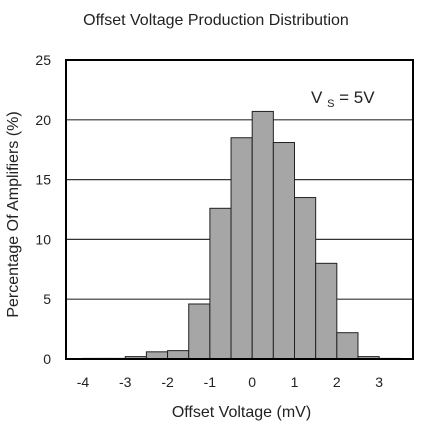 Image resolution: width=437 pixels, height=431 pixels. What do you see at coordinates (47, 299) in the screenshot?
I see `y-tick-label: 5` at bounding box center [47, 299].